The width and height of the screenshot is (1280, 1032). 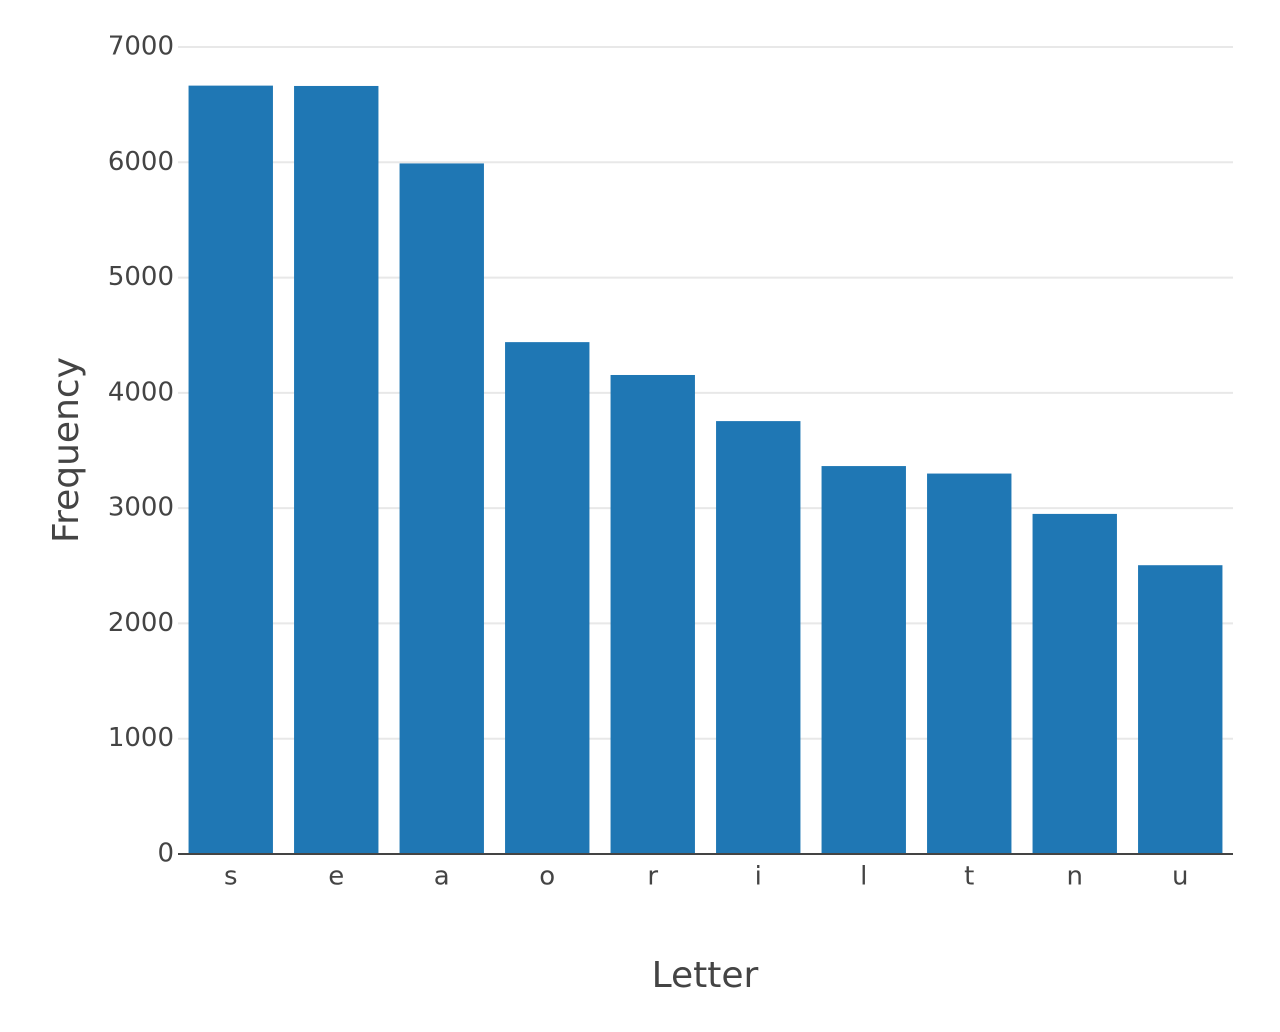 I want to click on y-tick-label: 0, so click(x=165, y=854).